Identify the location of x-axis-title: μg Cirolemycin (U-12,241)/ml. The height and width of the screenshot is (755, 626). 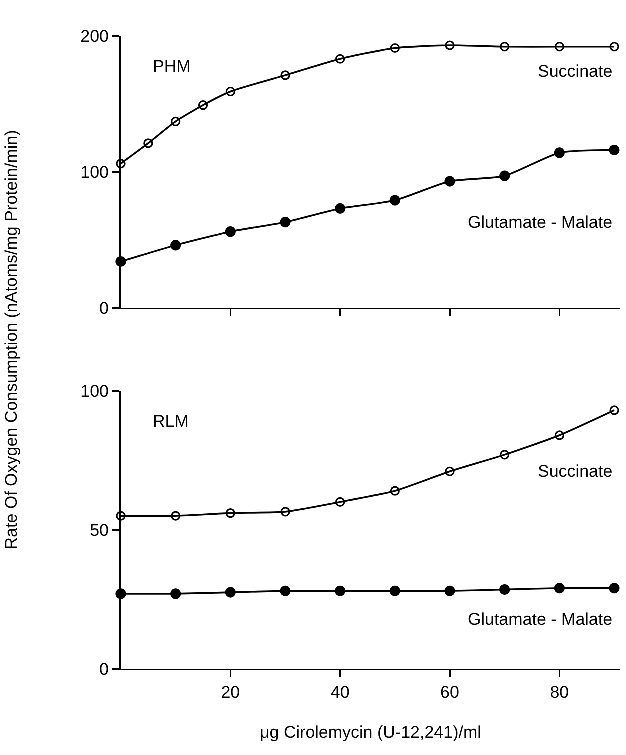
(371, 732).